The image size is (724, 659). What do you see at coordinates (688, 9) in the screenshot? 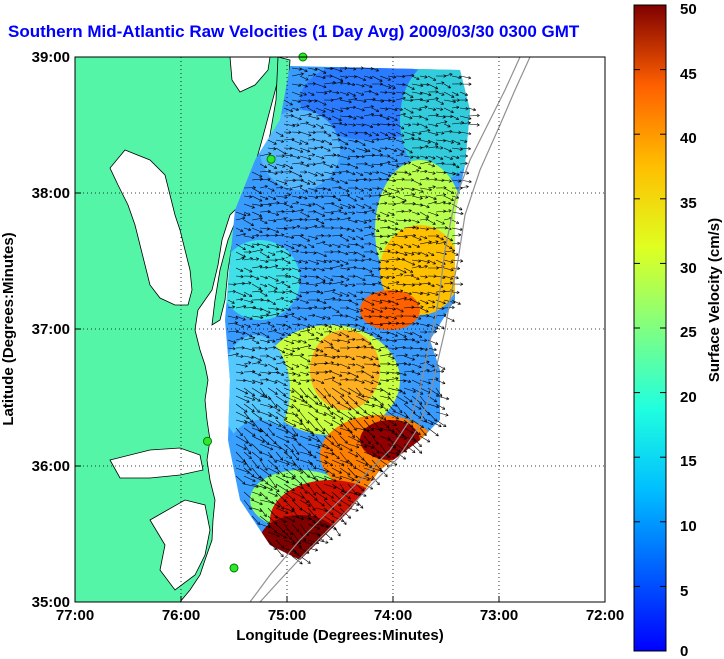
I see `colorbar-tick-label: 50` at bounding box center [688, 9].